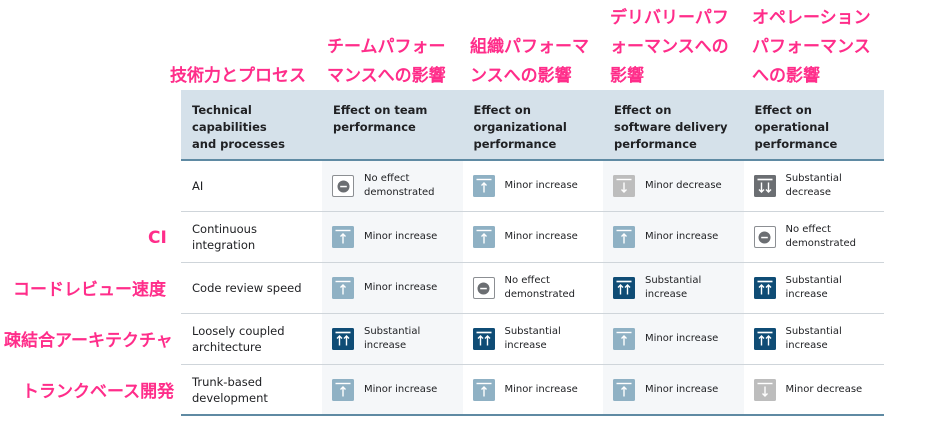  What do you see at coordinates (811, 18) in the screenshot?
I see `annotation-line: オペレーション` at bounding box center [811, 18].